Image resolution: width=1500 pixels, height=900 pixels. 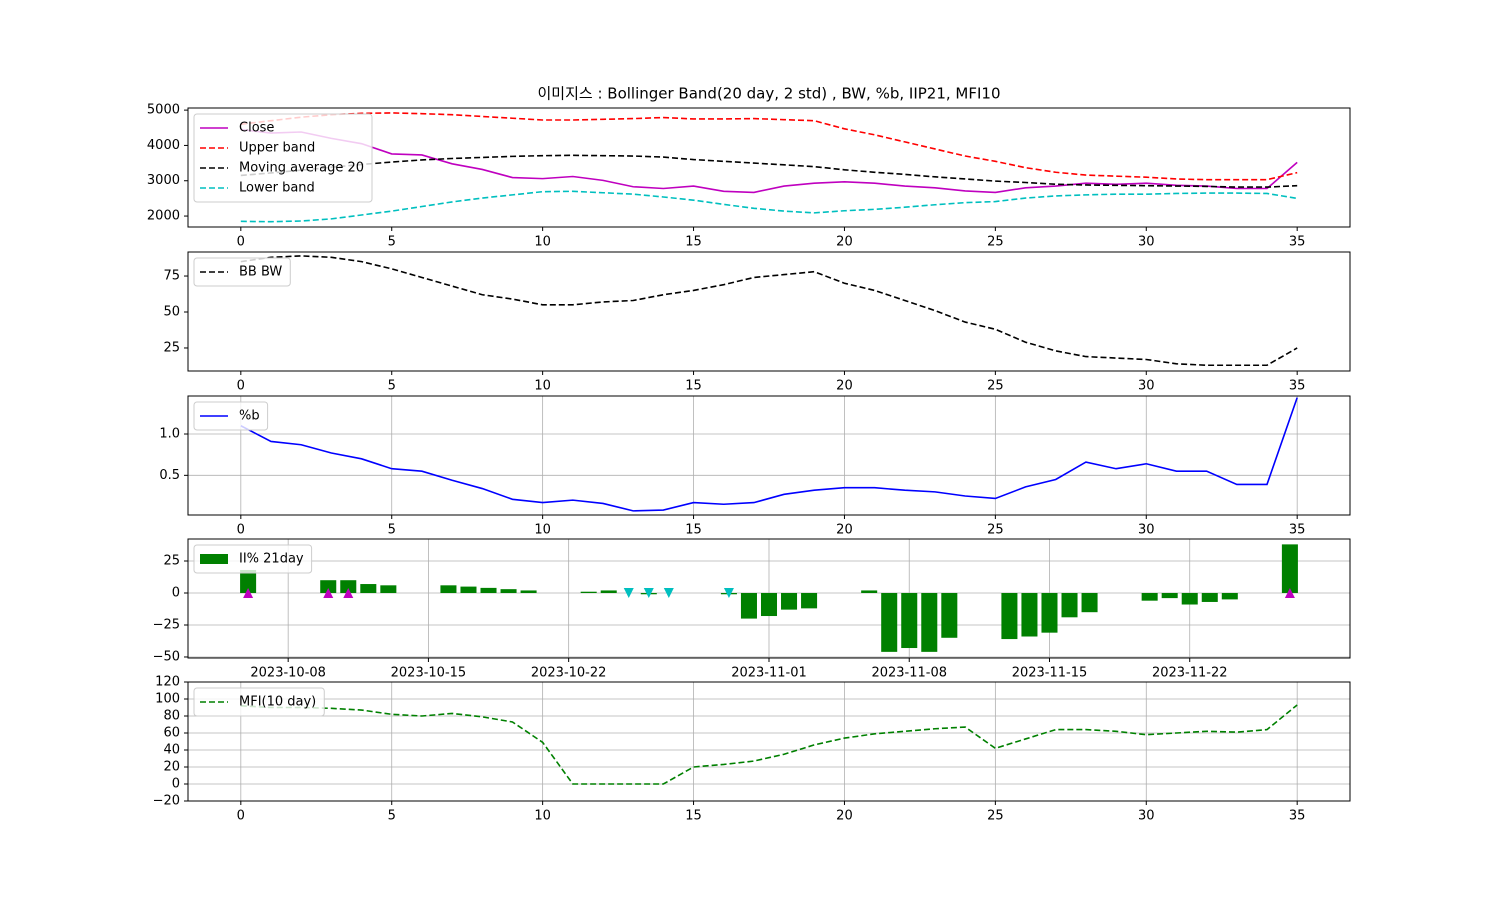 What do you see at coordinates (166, 656) in the screenshot?
I see `y-tick-label: −50` at bounding box center [166, 656].